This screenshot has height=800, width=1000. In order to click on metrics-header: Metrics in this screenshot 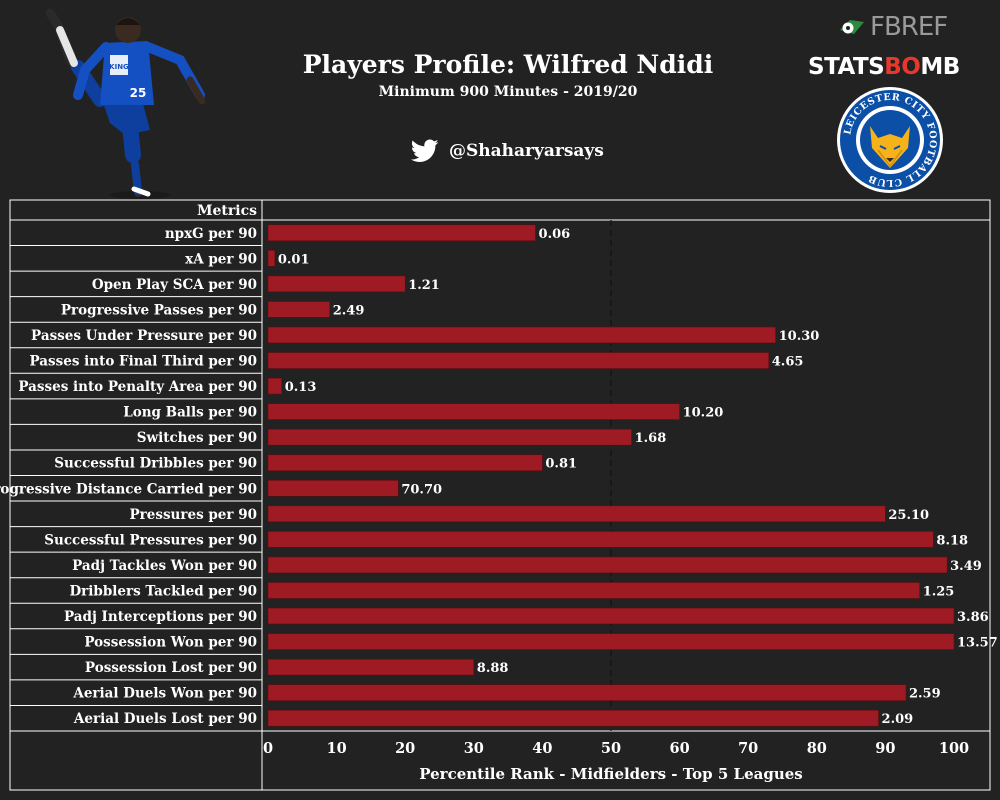, I will do `click(227, 211)`.